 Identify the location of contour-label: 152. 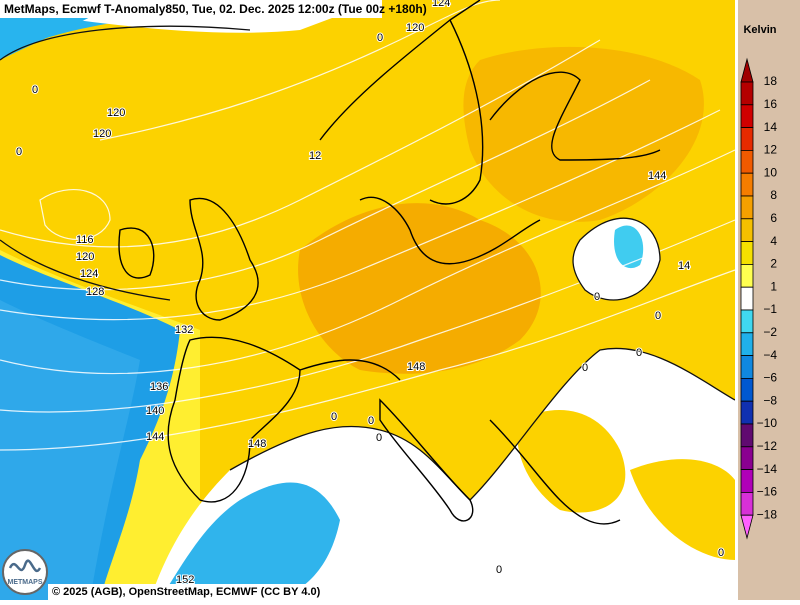
(185, 580).